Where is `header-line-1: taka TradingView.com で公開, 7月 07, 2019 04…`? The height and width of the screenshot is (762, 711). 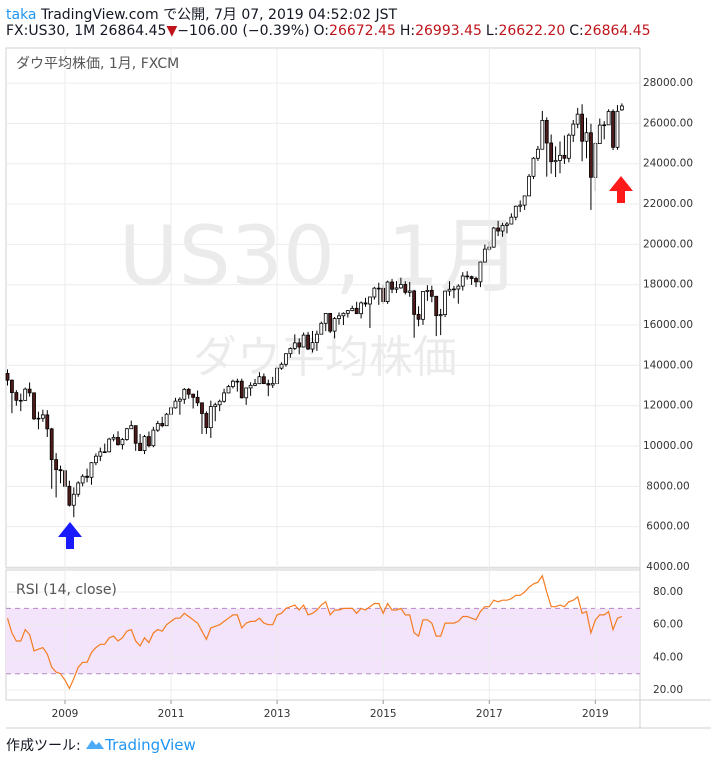
header-line-1: taka TradingView.com で公開, 7月 07, 2019 04… is located at coordinates (358, 14).